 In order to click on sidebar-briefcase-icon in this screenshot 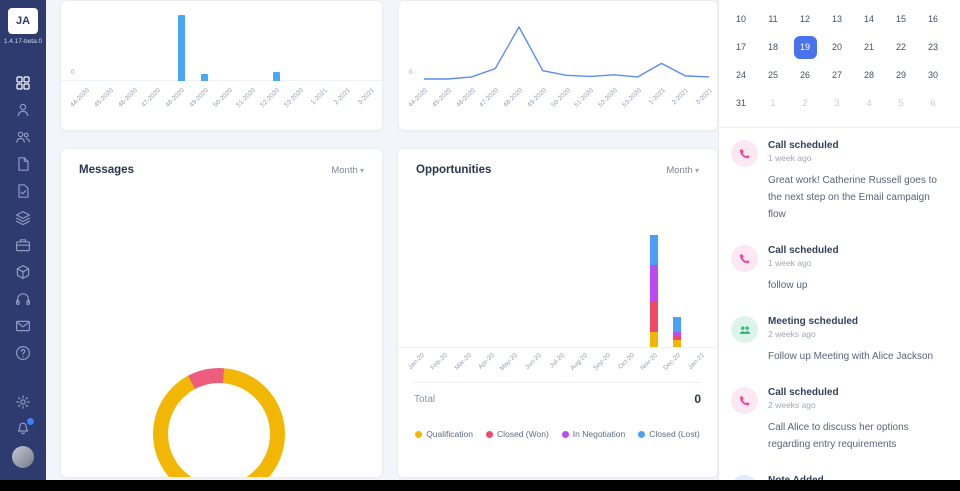, I will do `click(23, 245)`.